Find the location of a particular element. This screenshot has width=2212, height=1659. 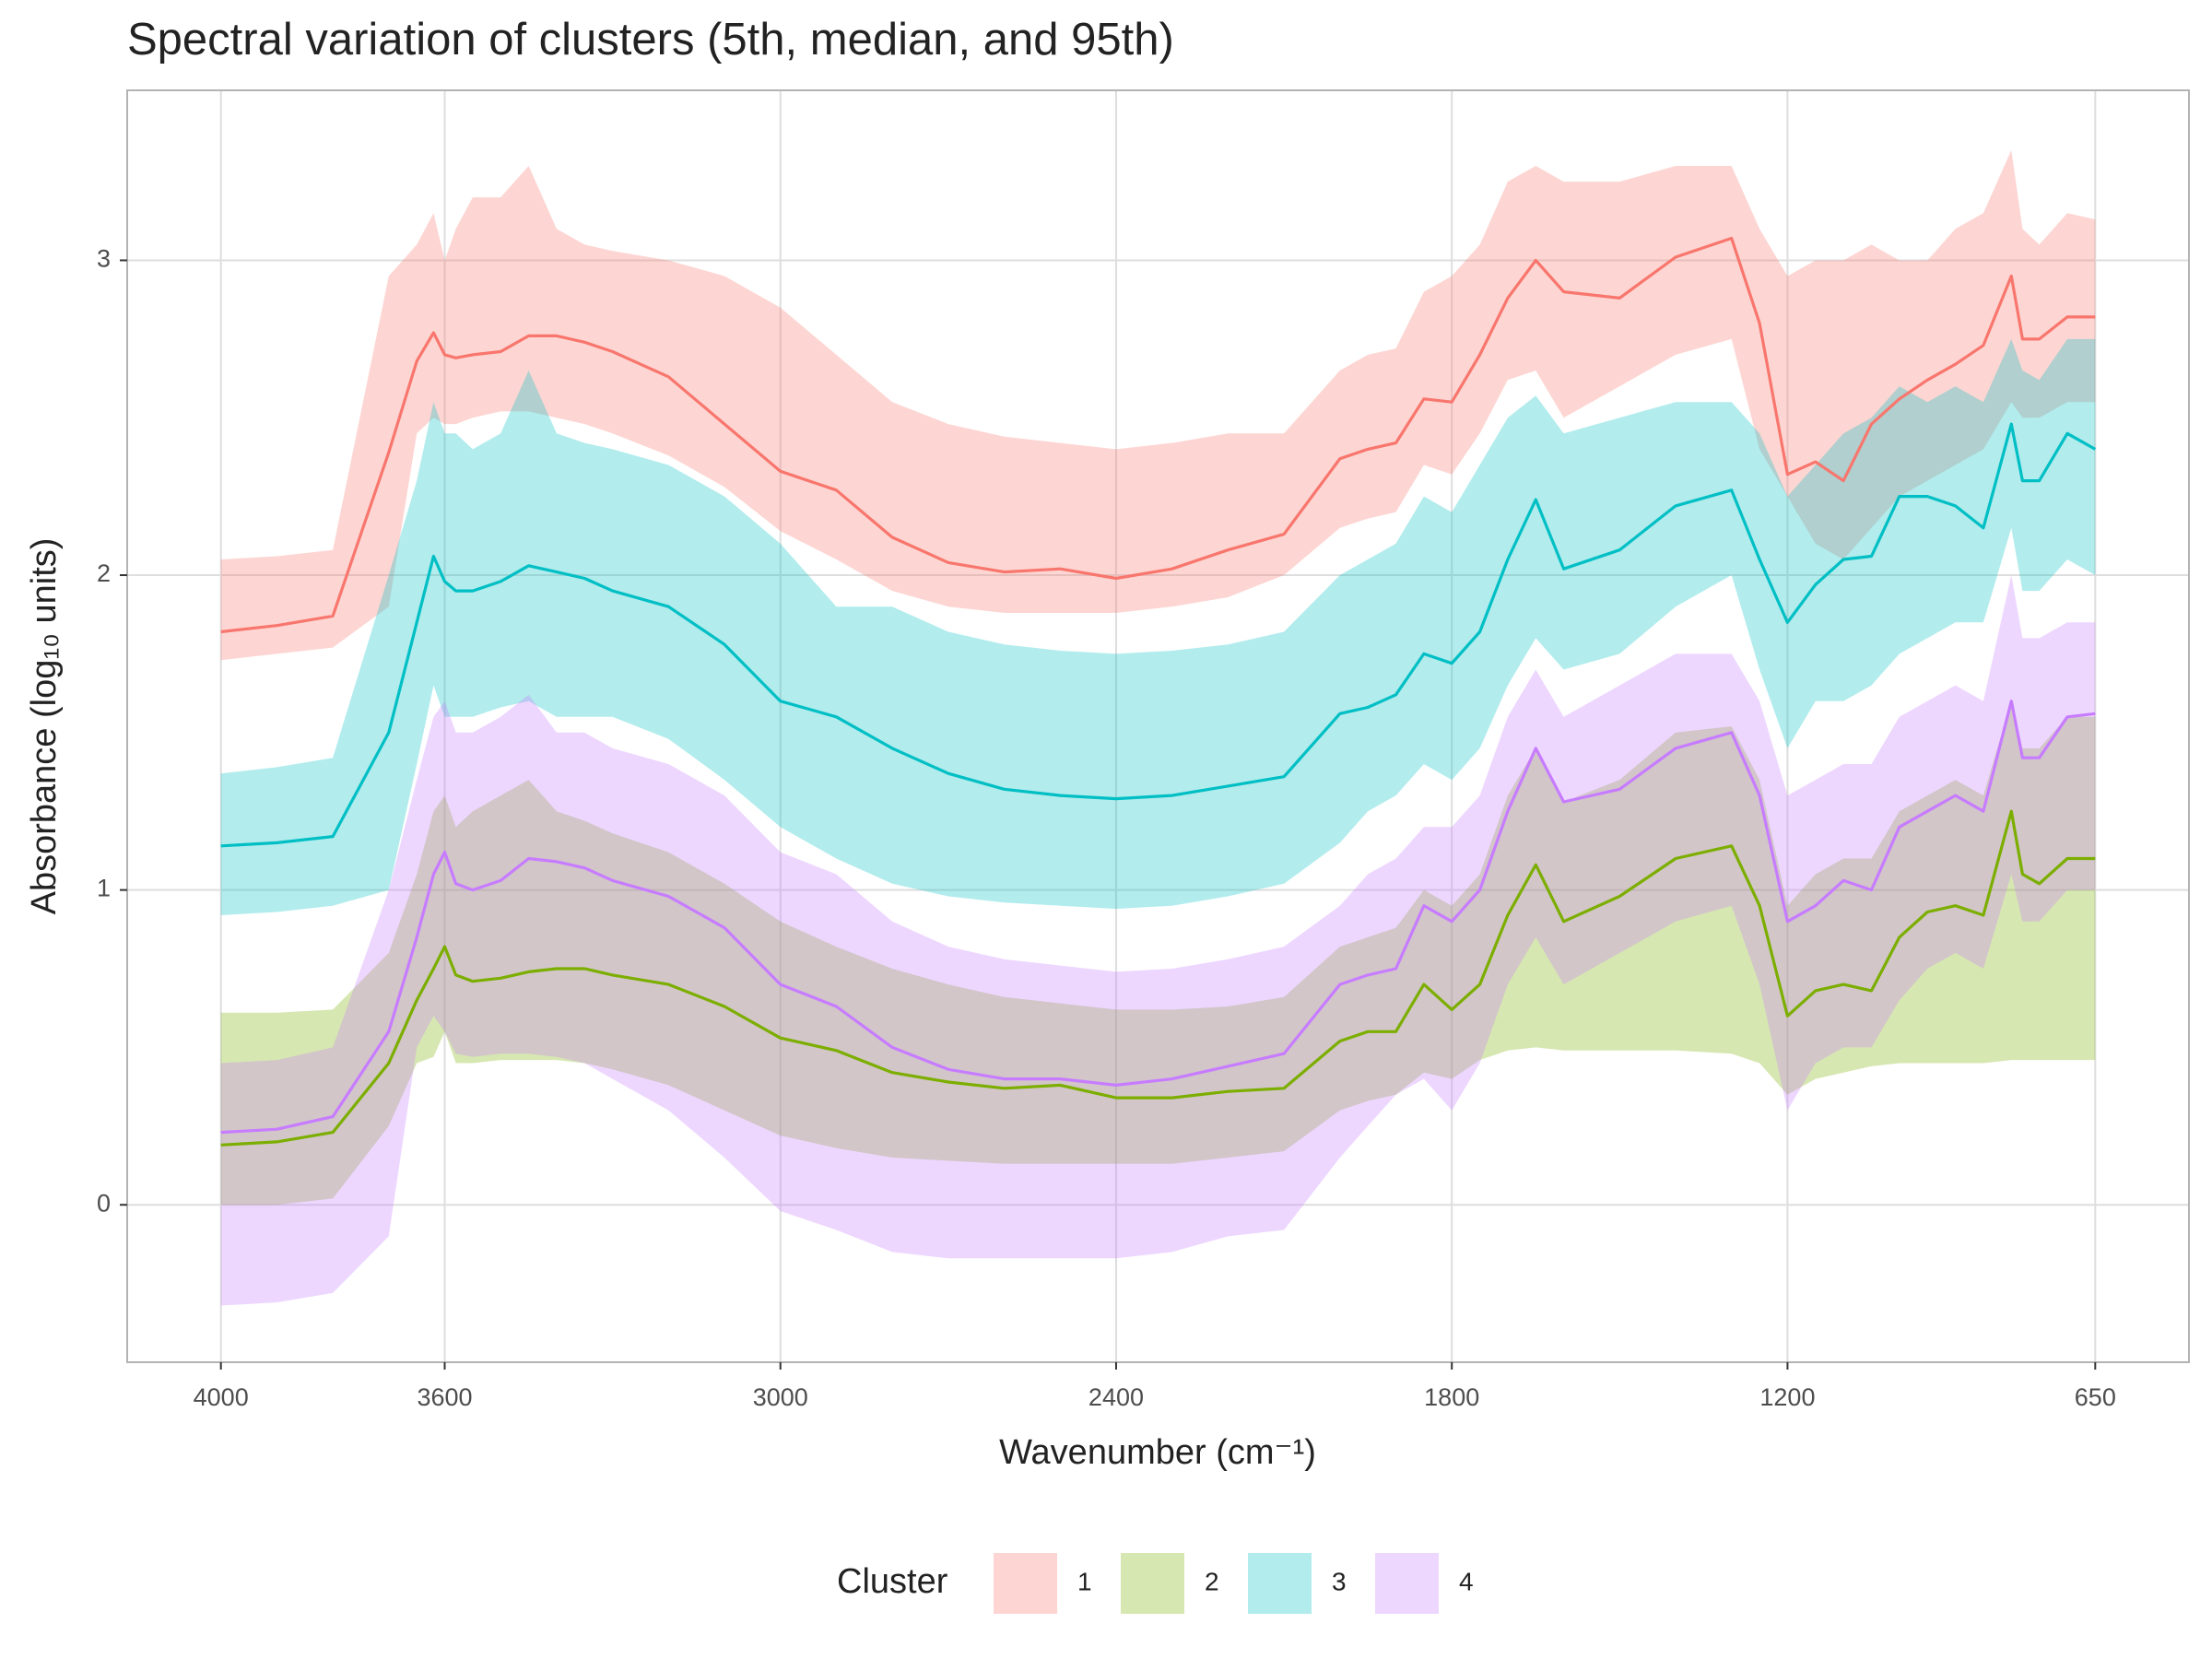

legend-label: 3 is located at coordinates (1339, 1581).